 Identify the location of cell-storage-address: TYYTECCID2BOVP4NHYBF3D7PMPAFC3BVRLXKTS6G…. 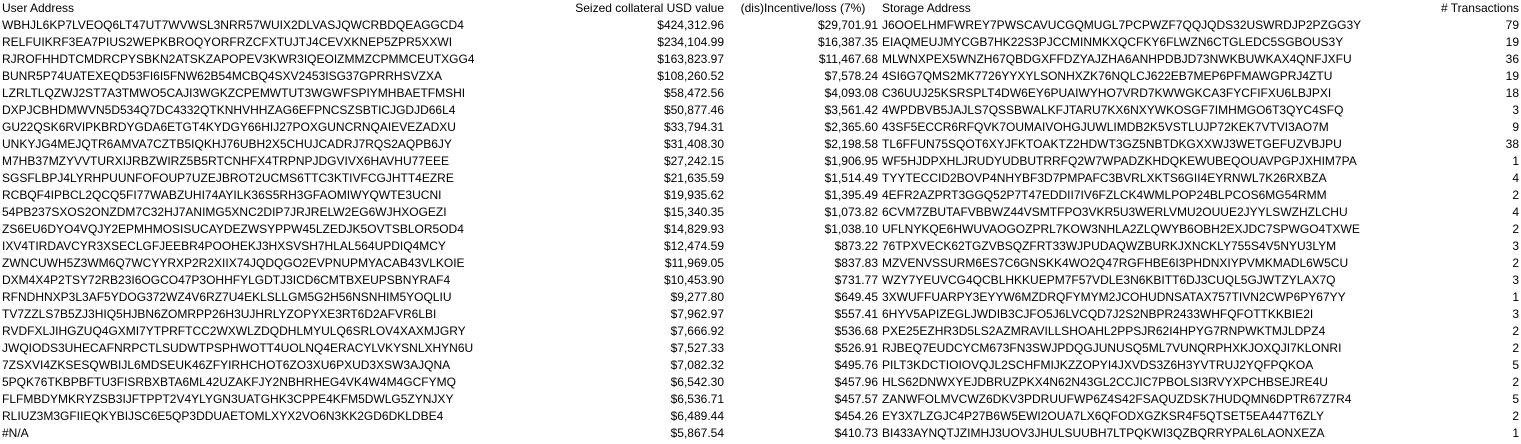
(1104, 178).